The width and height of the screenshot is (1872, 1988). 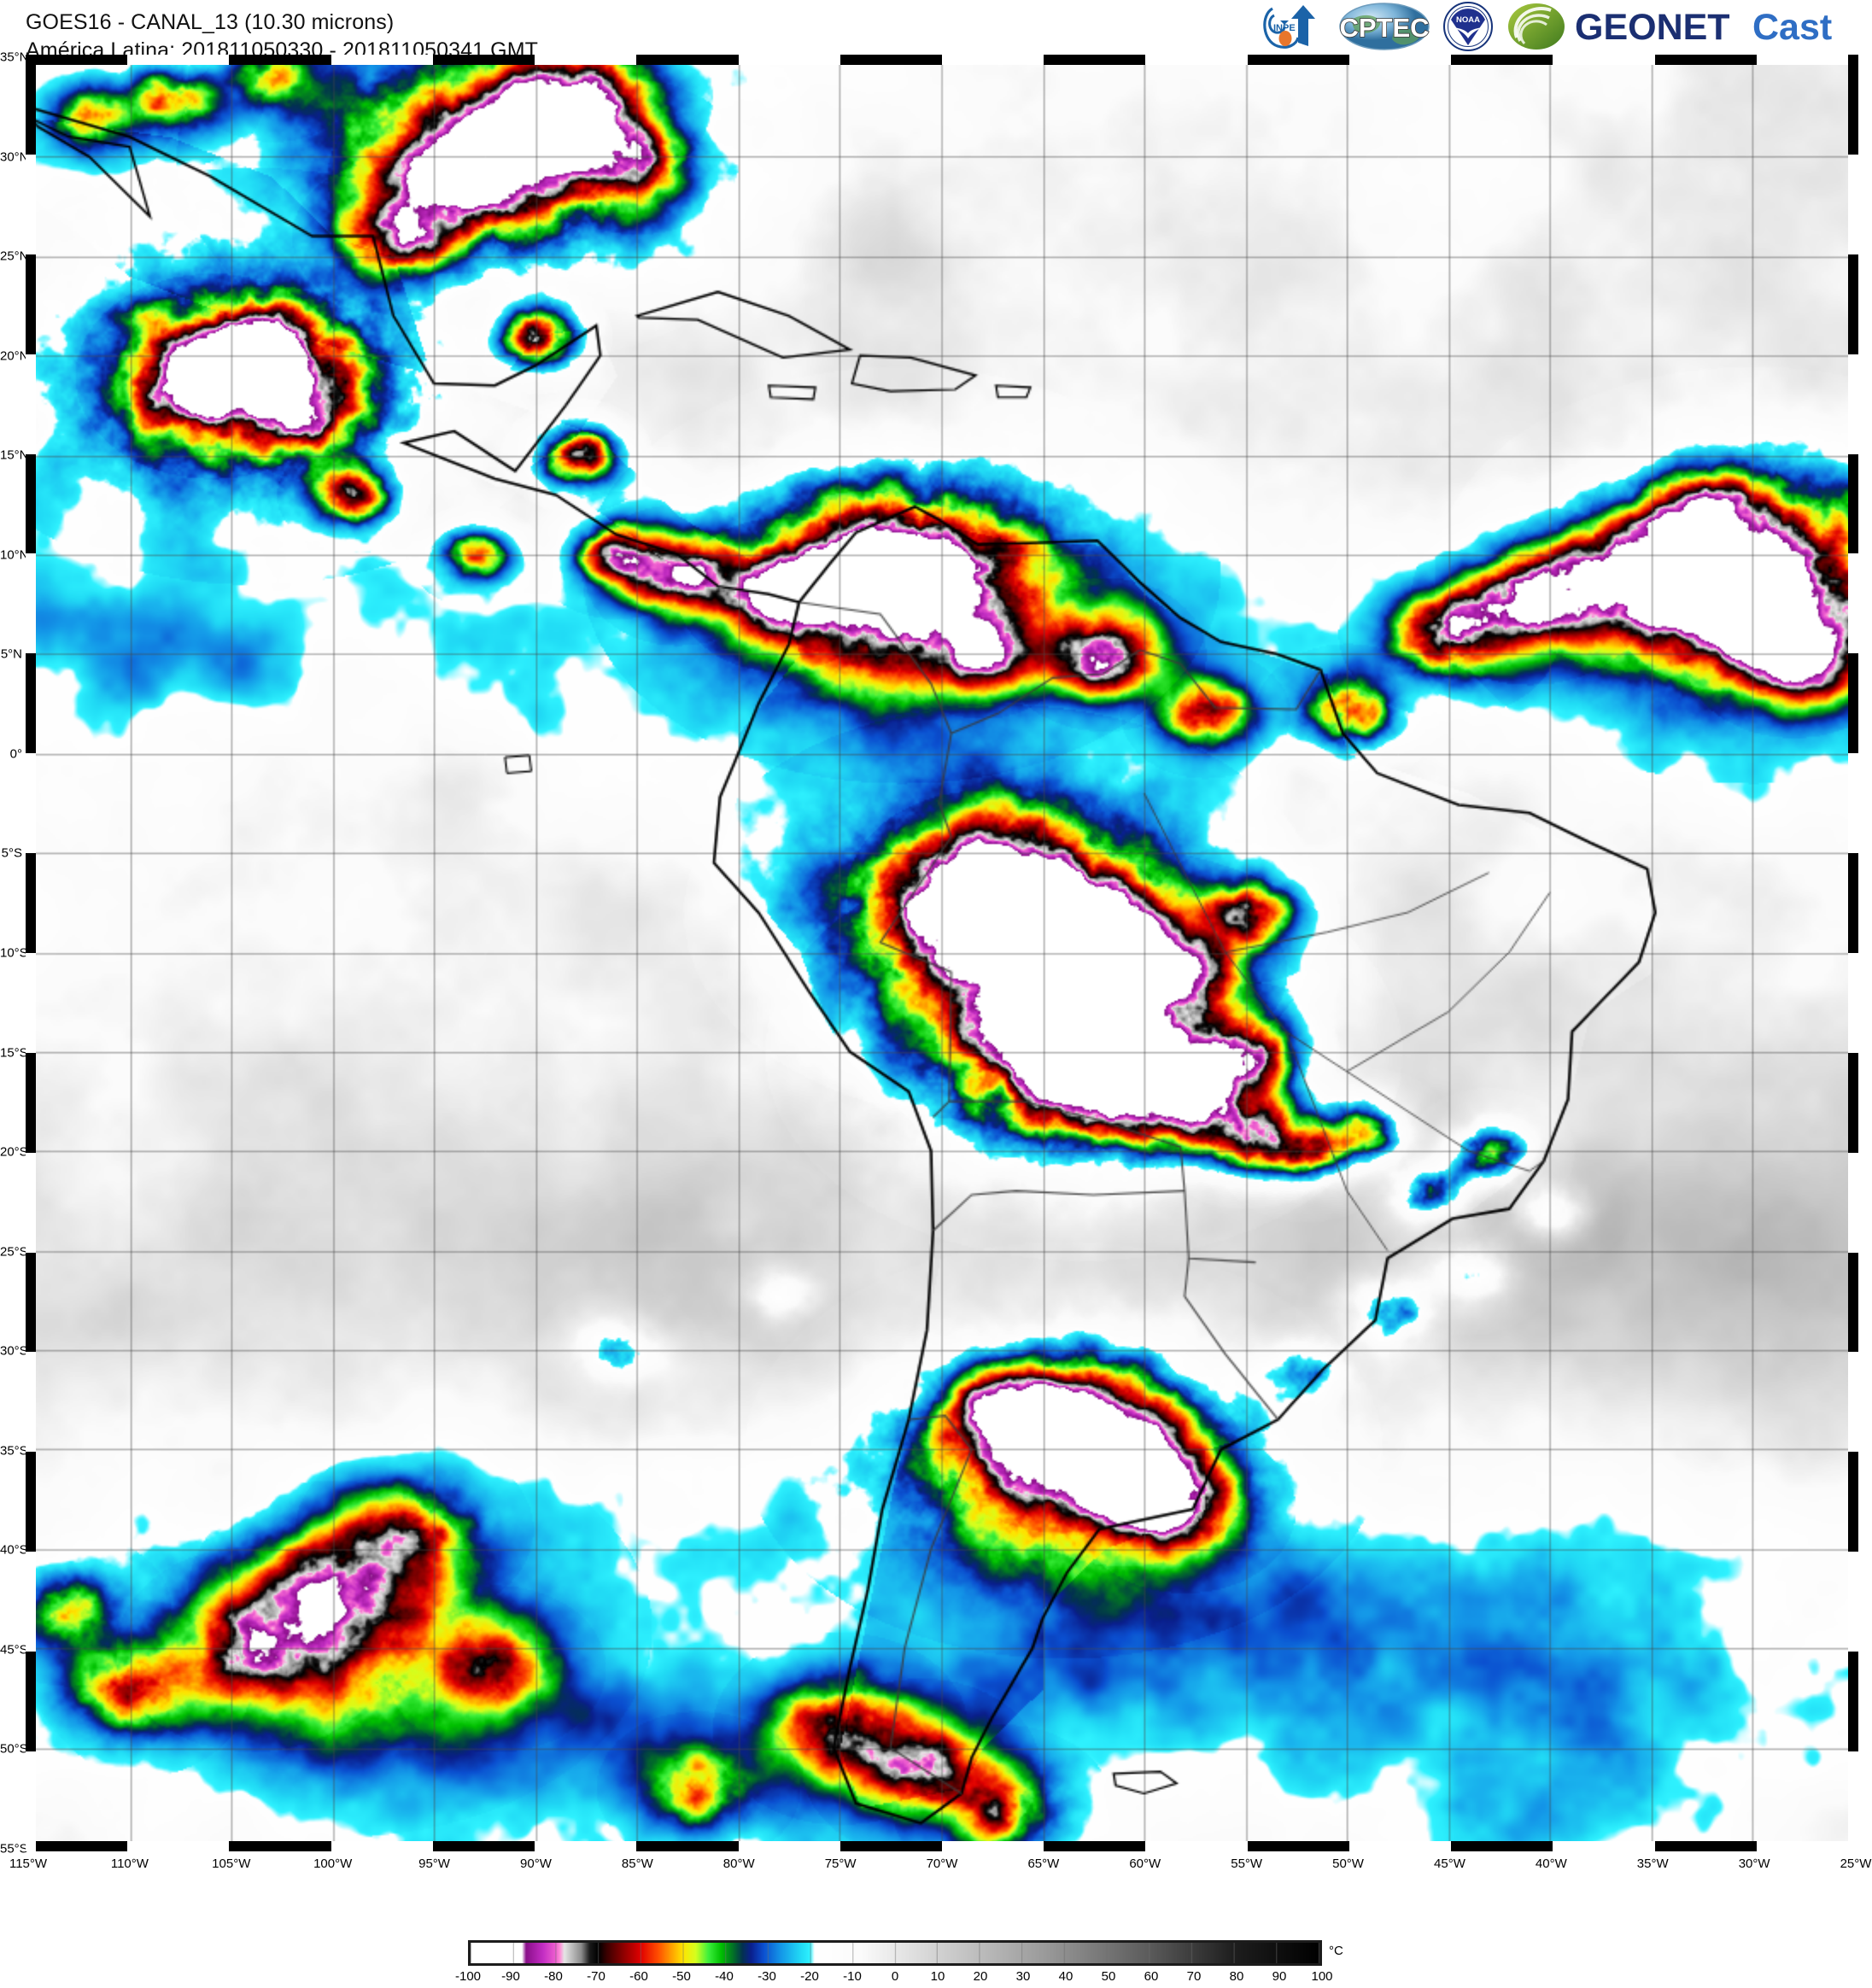 I want to click on colorbar-tick-label: 90, so click(x=1279, y=1976).